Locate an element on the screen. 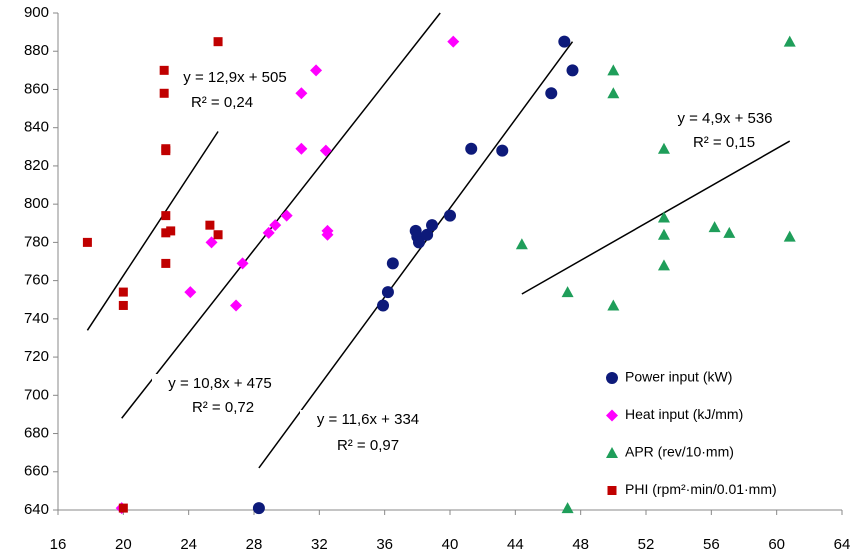 This screenshot has height=556, width=854. y-tick-label: 860 is located at coordinates (36, 88).